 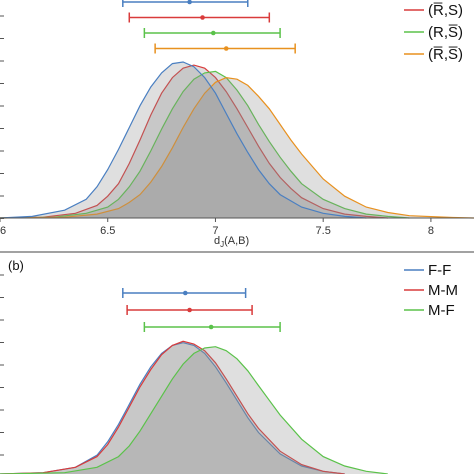 I want to click on legend-label: M-M, so click(x=443, y=290).